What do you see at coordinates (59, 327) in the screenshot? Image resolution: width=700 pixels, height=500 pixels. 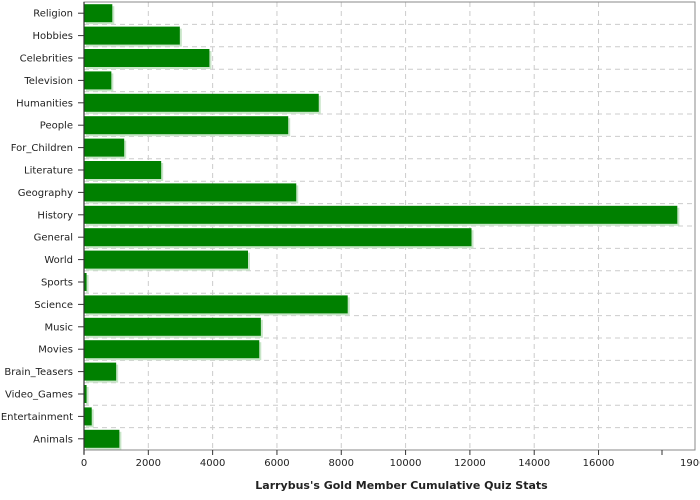 I see `category-label: Music` at bounding box center [59, 327].